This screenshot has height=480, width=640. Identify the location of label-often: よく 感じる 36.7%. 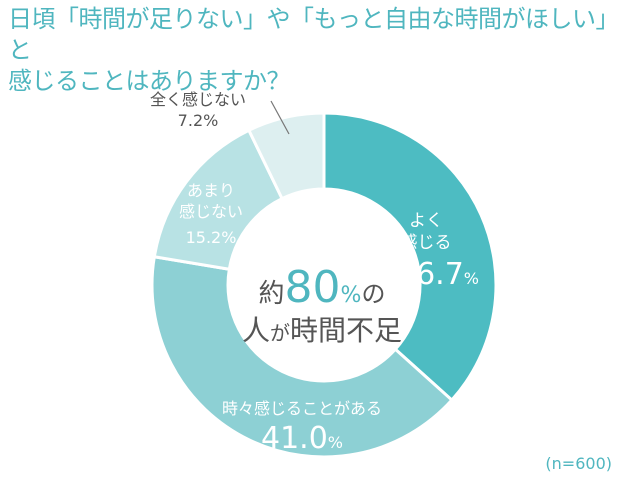
(438, 251).